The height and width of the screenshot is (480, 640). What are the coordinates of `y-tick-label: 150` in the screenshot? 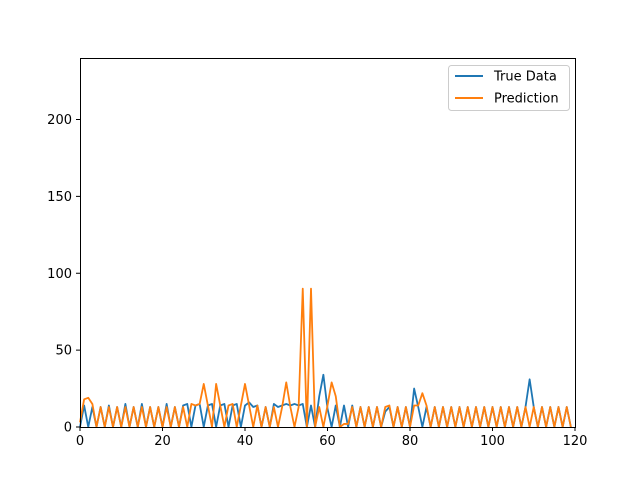 It's located at (59, 197).